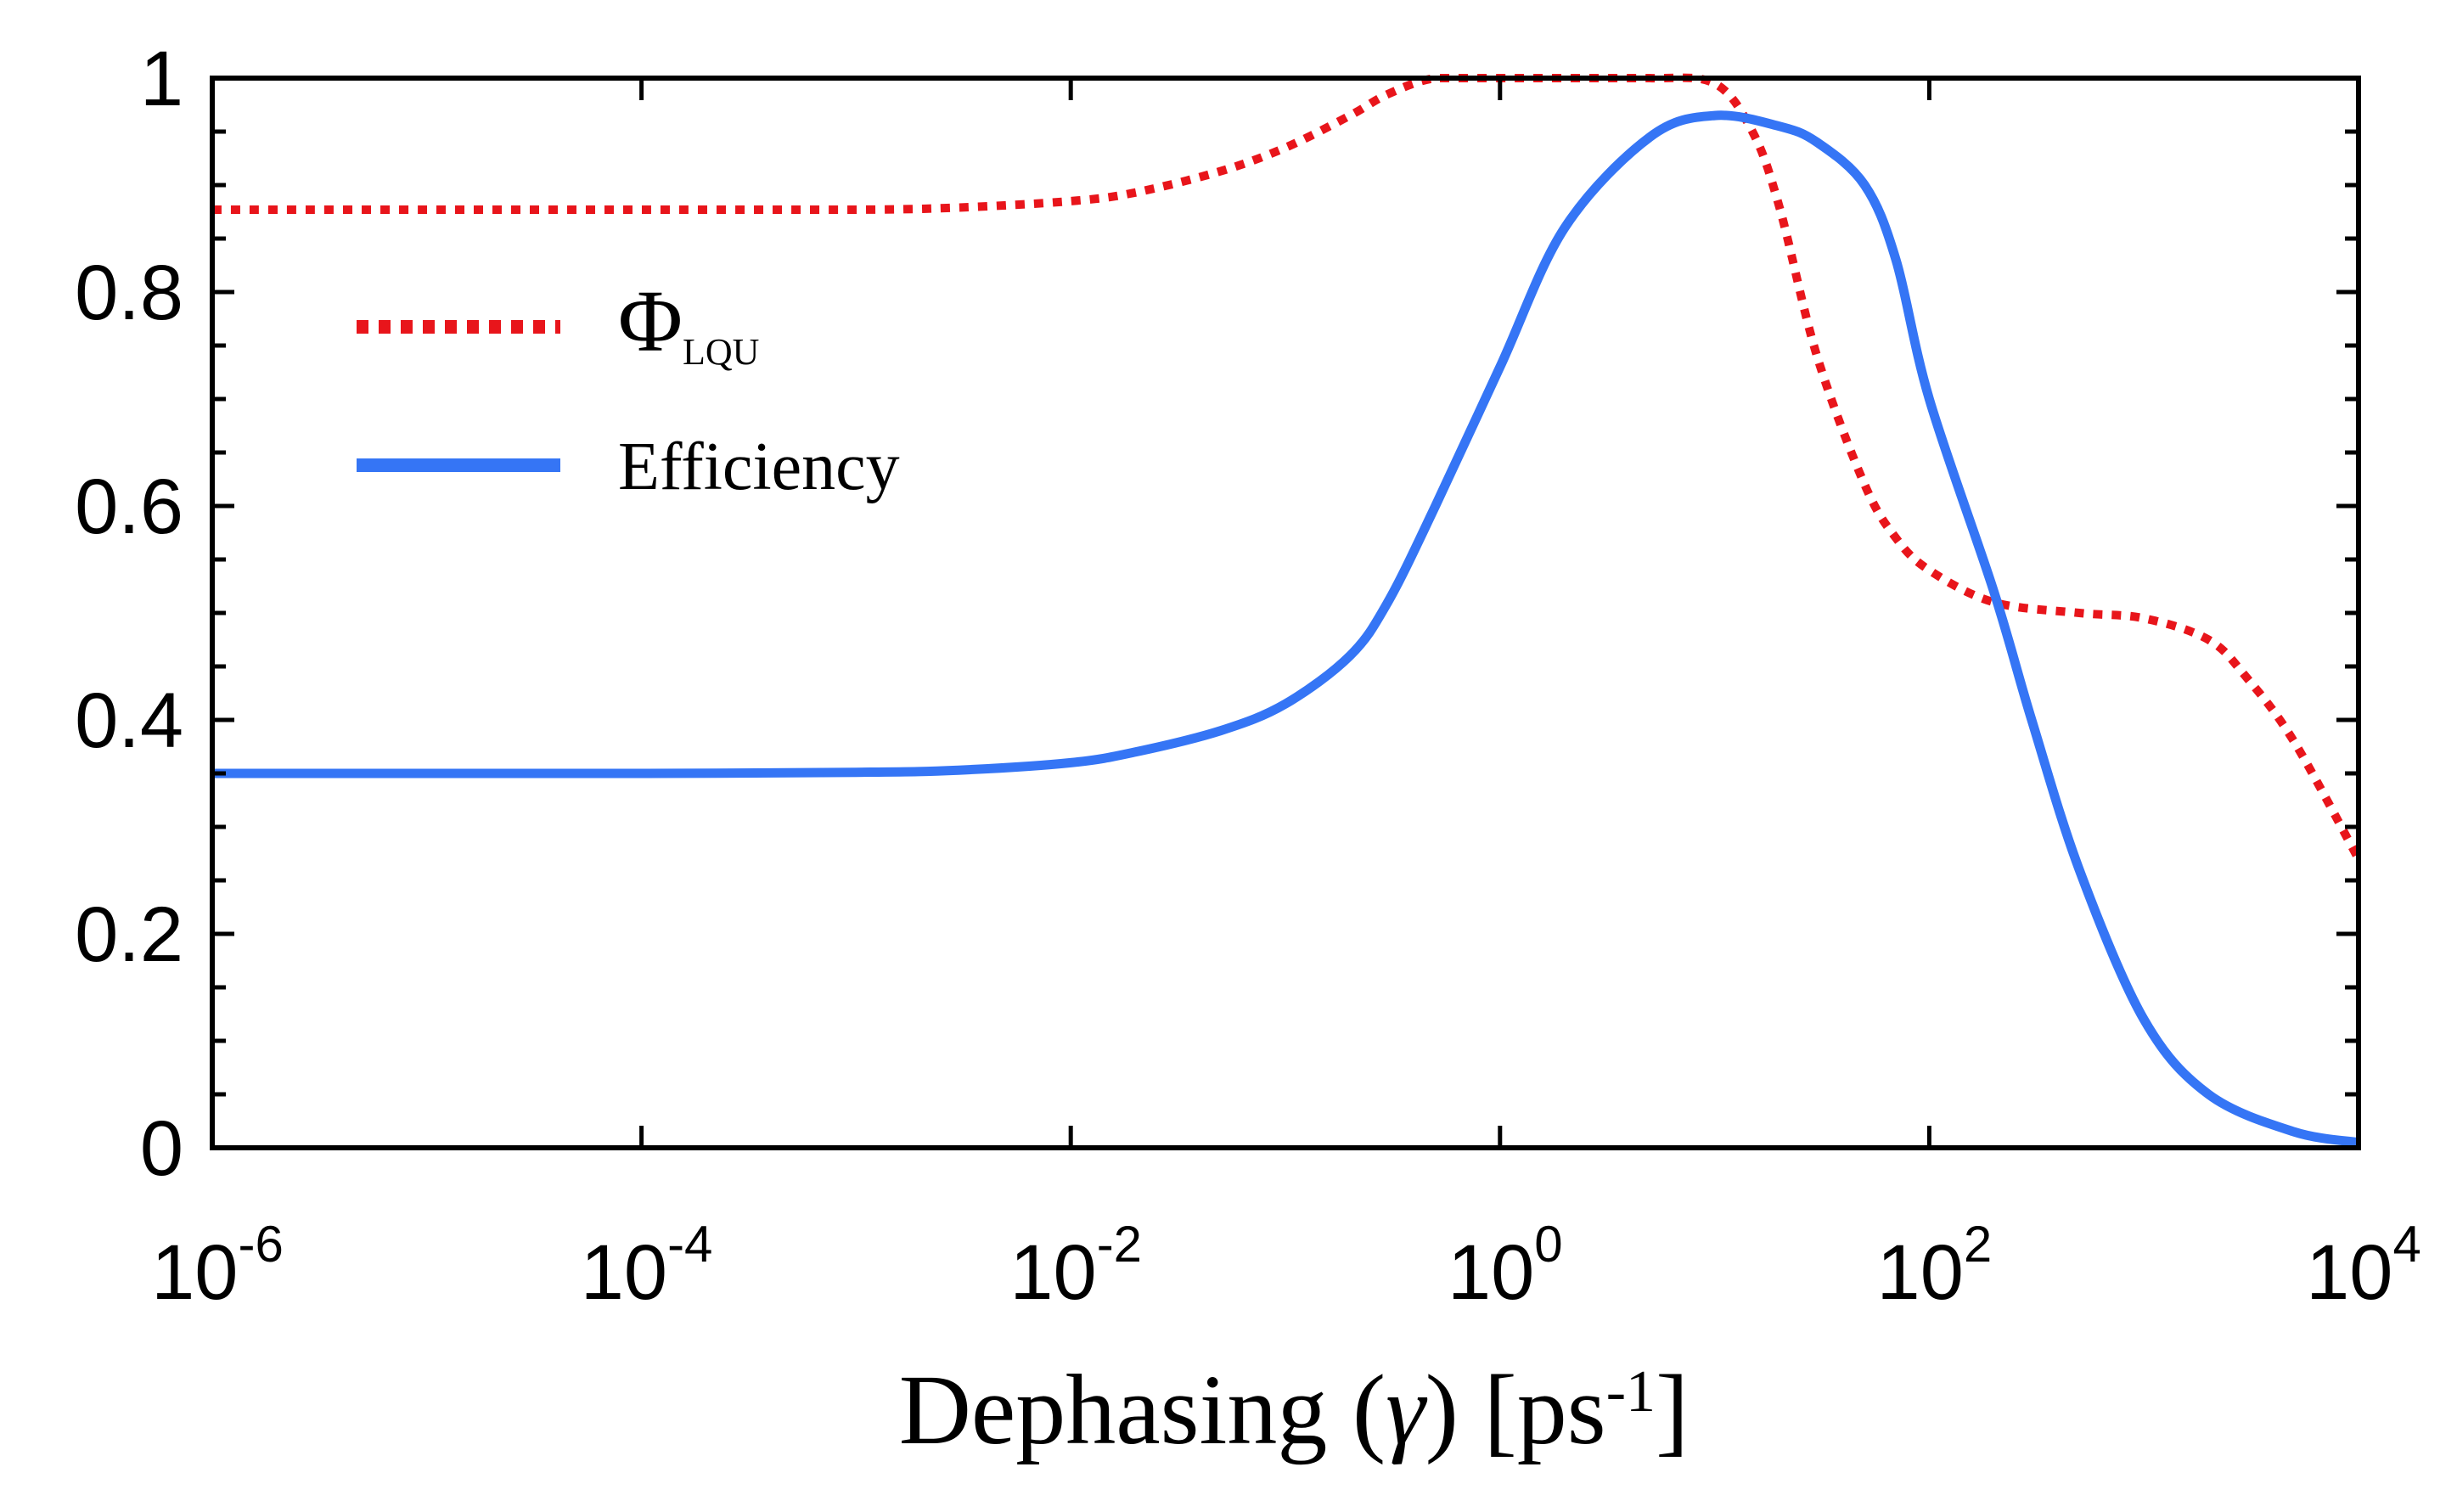 Image resolution: width=2457 pixels, height=1512 pixels. Describe the element at coordinates (129, 507) in the screenshot. I see `y-tick-label: 0.6` at that location.